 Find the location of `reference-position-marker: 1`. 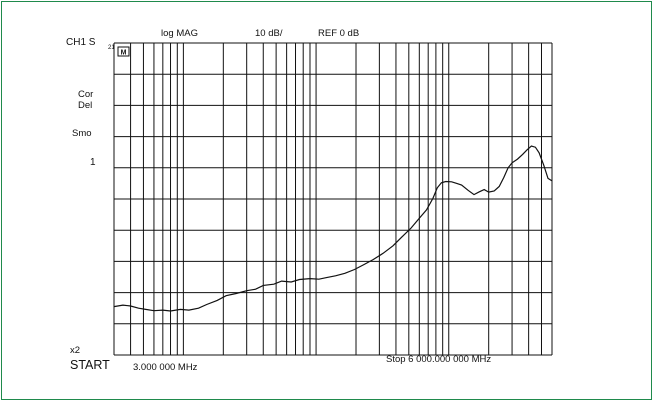

reference-position-marker: 1 is located at coordinates (93, 162).